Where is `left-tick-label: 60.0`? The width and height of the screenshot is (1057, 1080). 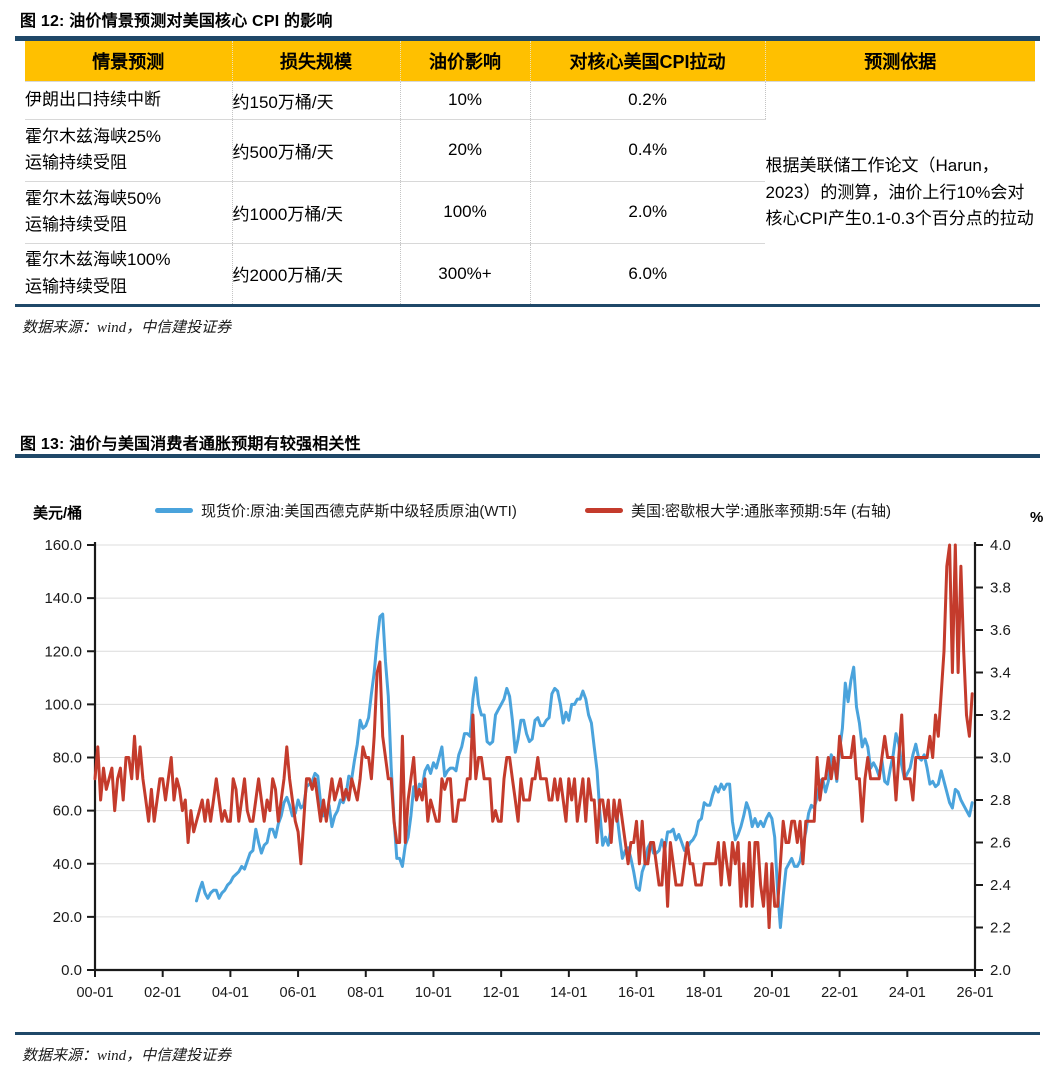 left-tick-label: 60.0 is located at coordinates (67, 811).